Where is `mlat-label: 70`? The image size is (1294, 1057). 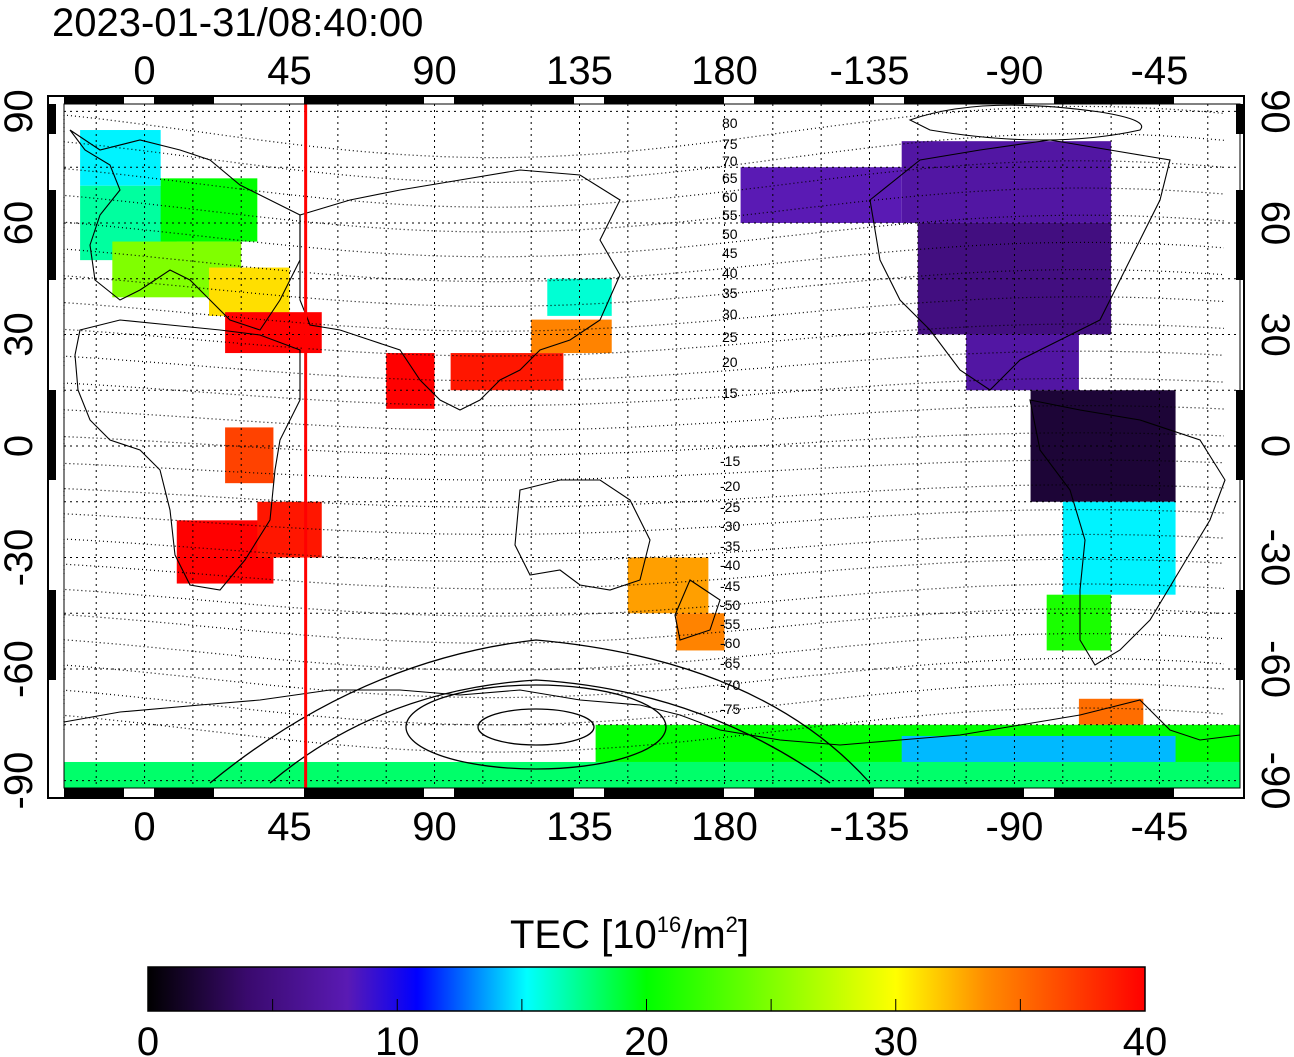 mlat-label: 70 is located at coordinates (730, 161).